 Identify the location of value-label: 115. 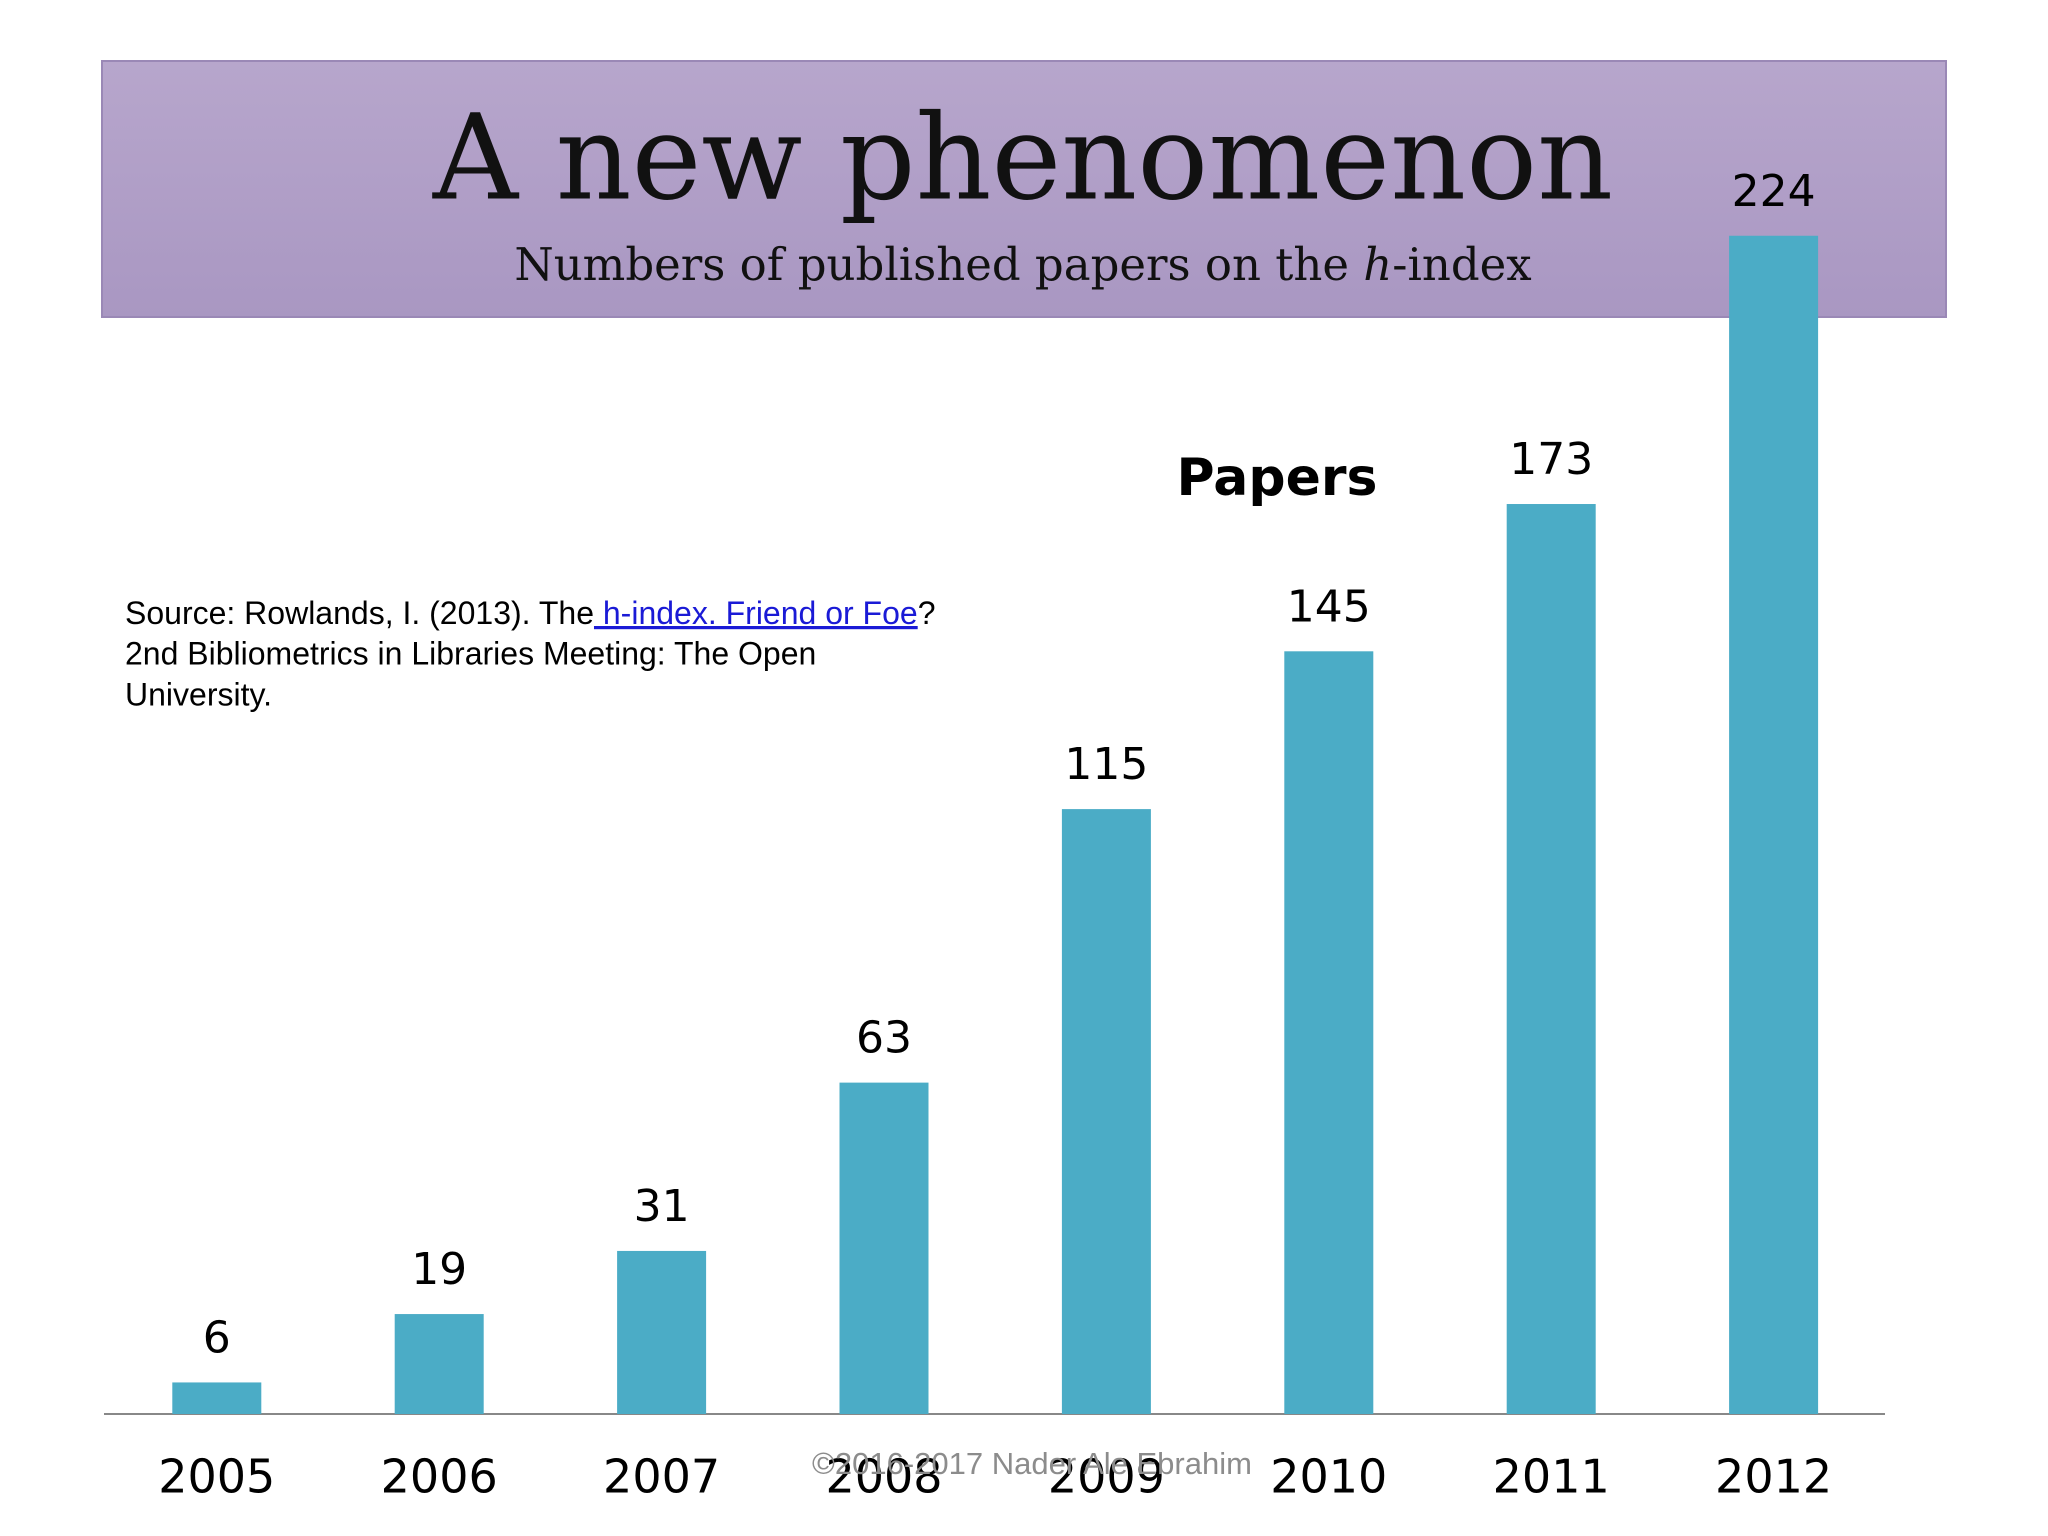
(1106, 764).